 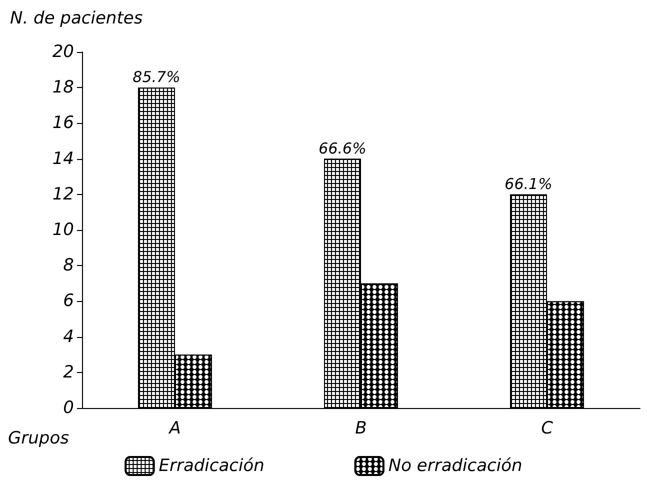 I want to click on y-axis-title: N. de pacientes, so click(x=76, y=18).